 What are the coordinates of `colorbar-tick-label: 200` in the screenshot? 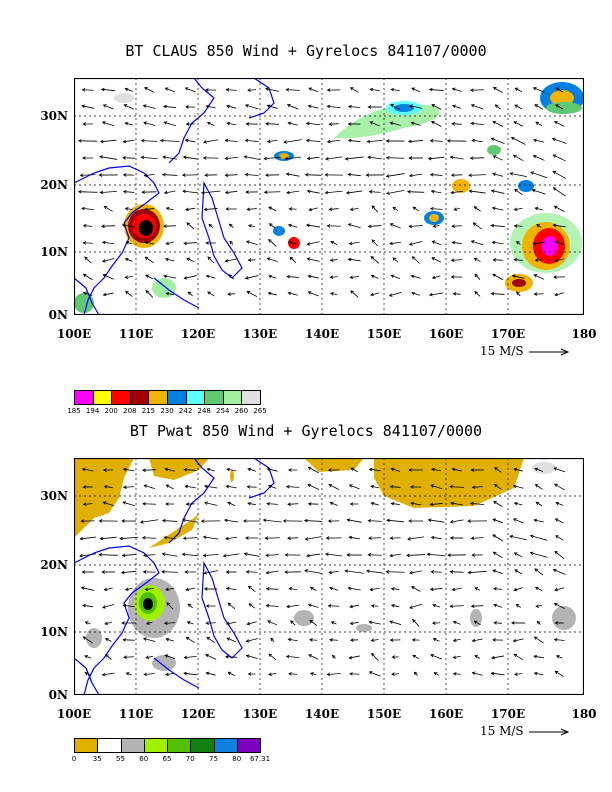 It's located at (111, 411).